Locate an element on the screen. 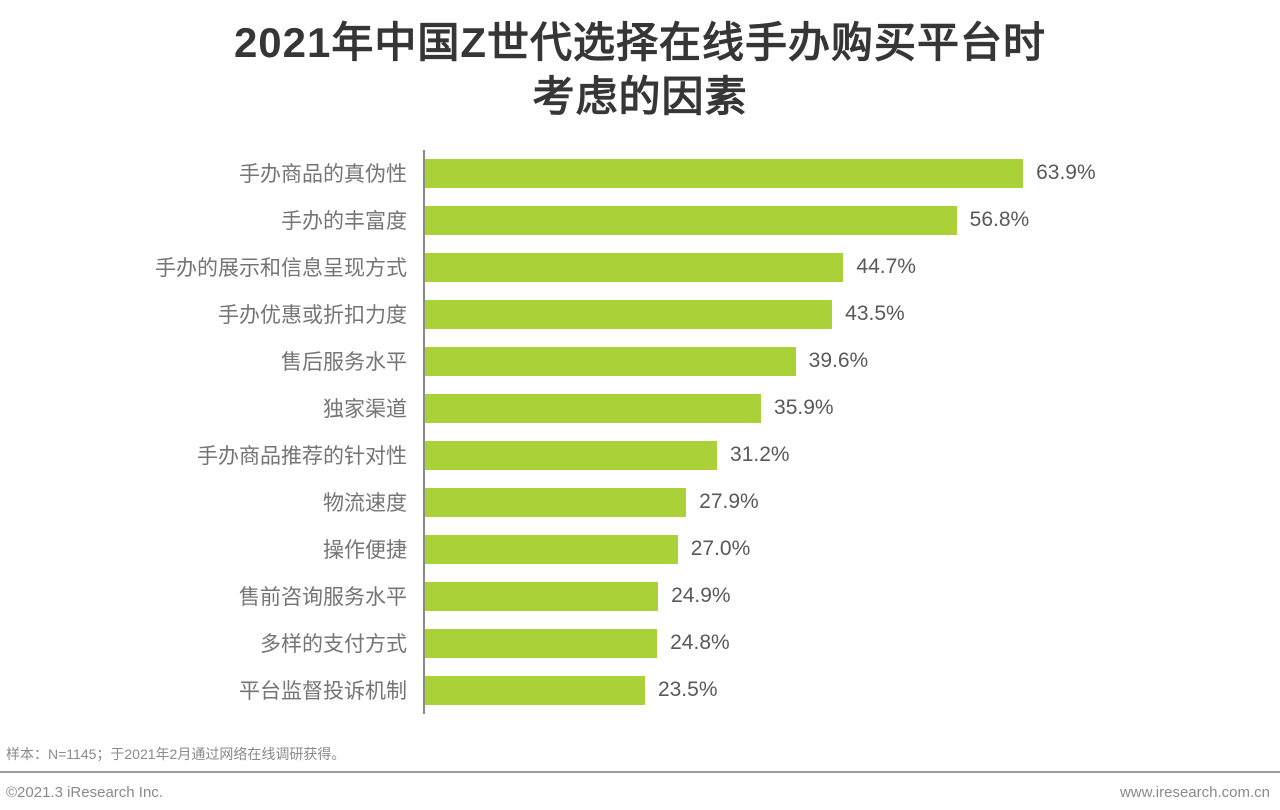 The image size is (1280, 810). value-label: 24.9% is located at coordinates (701, 595).